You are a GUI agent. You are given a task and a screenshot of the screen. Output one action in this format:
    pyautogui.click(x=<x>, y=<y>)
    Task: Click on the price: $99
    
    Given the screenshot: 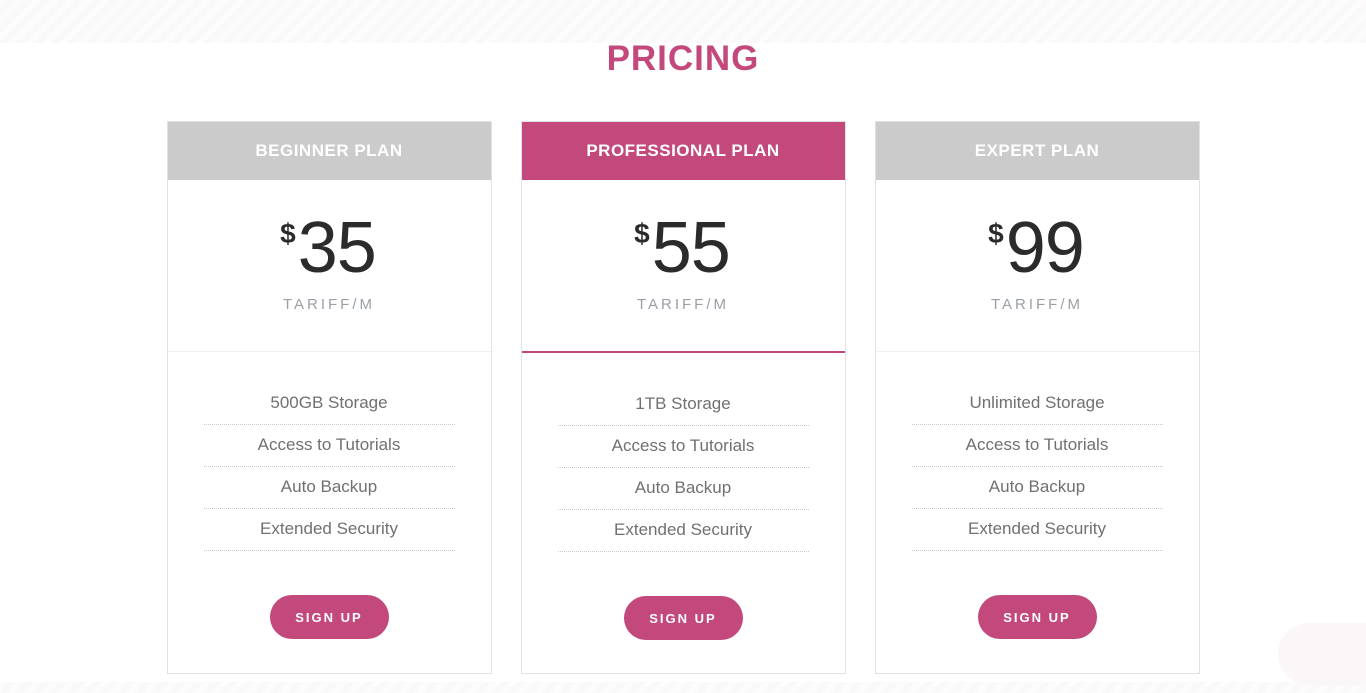 What is the action you would take?
    pyautogui.click(x=1037, y=248)
    